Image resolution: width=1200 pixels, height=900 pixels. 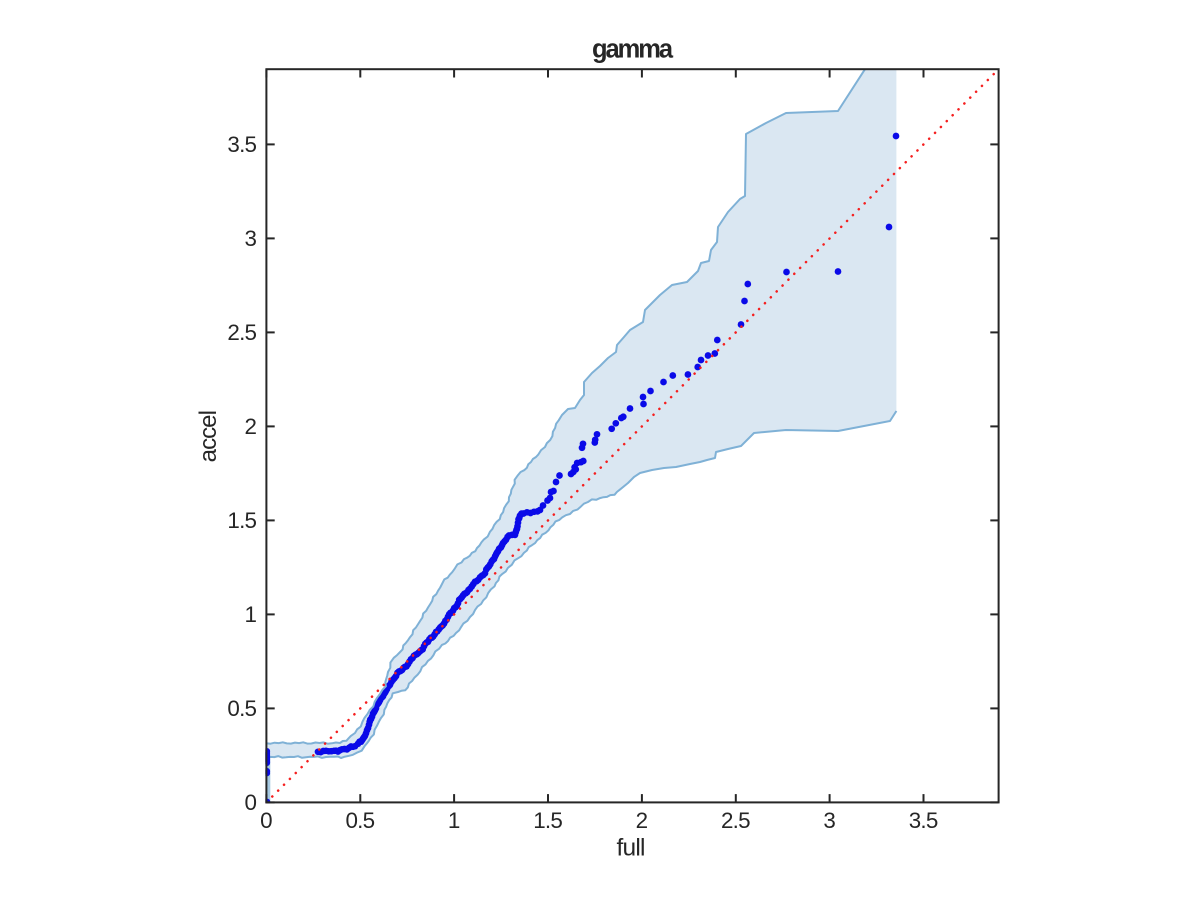 I want to click on svg-text: accel, so click(x=208, y=436).